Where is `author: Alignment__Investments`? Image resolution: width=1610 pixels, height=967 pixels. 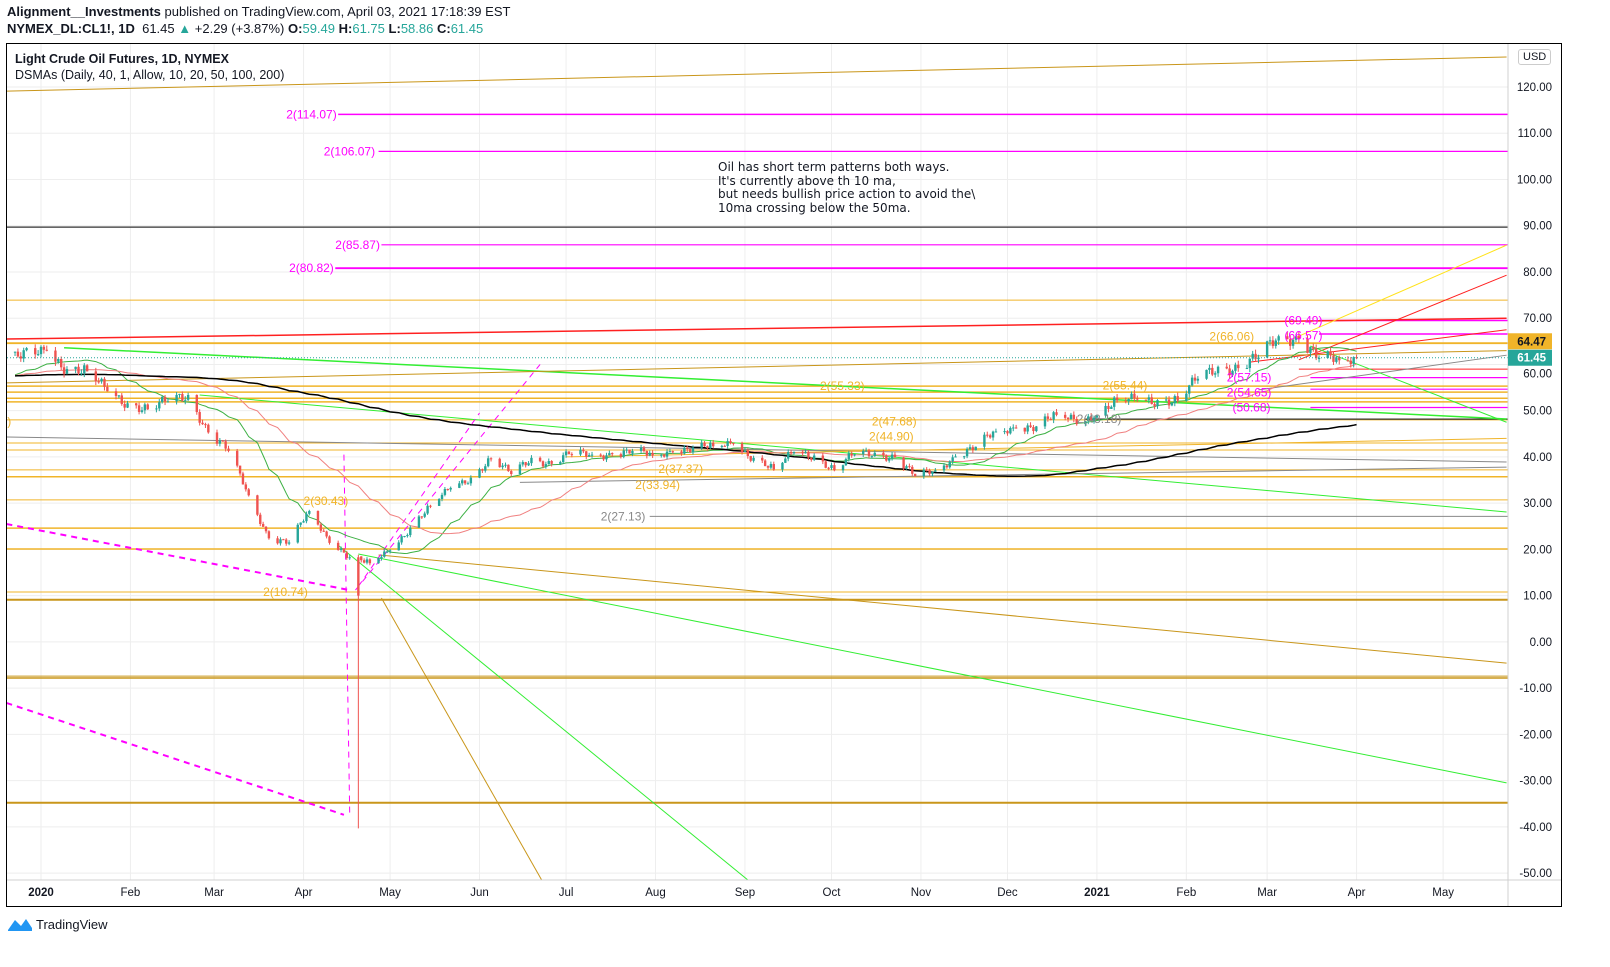 author: Alignment__Investments is located at coordinates (84, 11).